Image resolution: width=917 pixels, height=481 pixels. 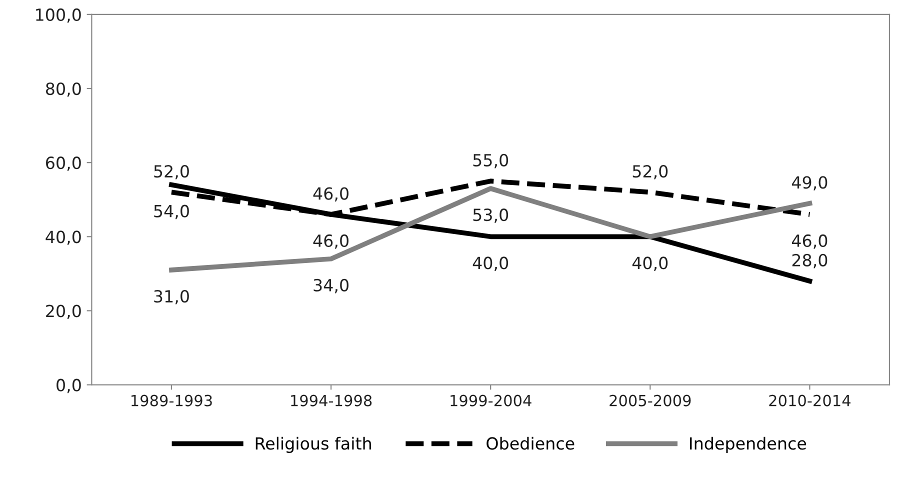 I want to click on data-label: 31,0, so click(x=171, y=297).